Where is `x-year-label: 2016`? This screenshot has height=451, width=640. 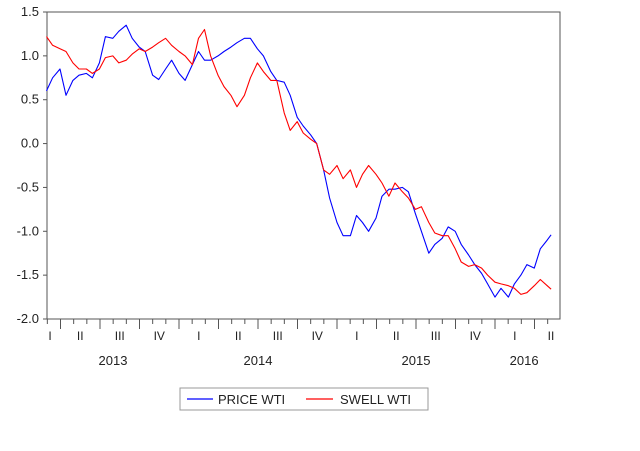
x-year-label: 2016 is located at coordinates (524, 360).